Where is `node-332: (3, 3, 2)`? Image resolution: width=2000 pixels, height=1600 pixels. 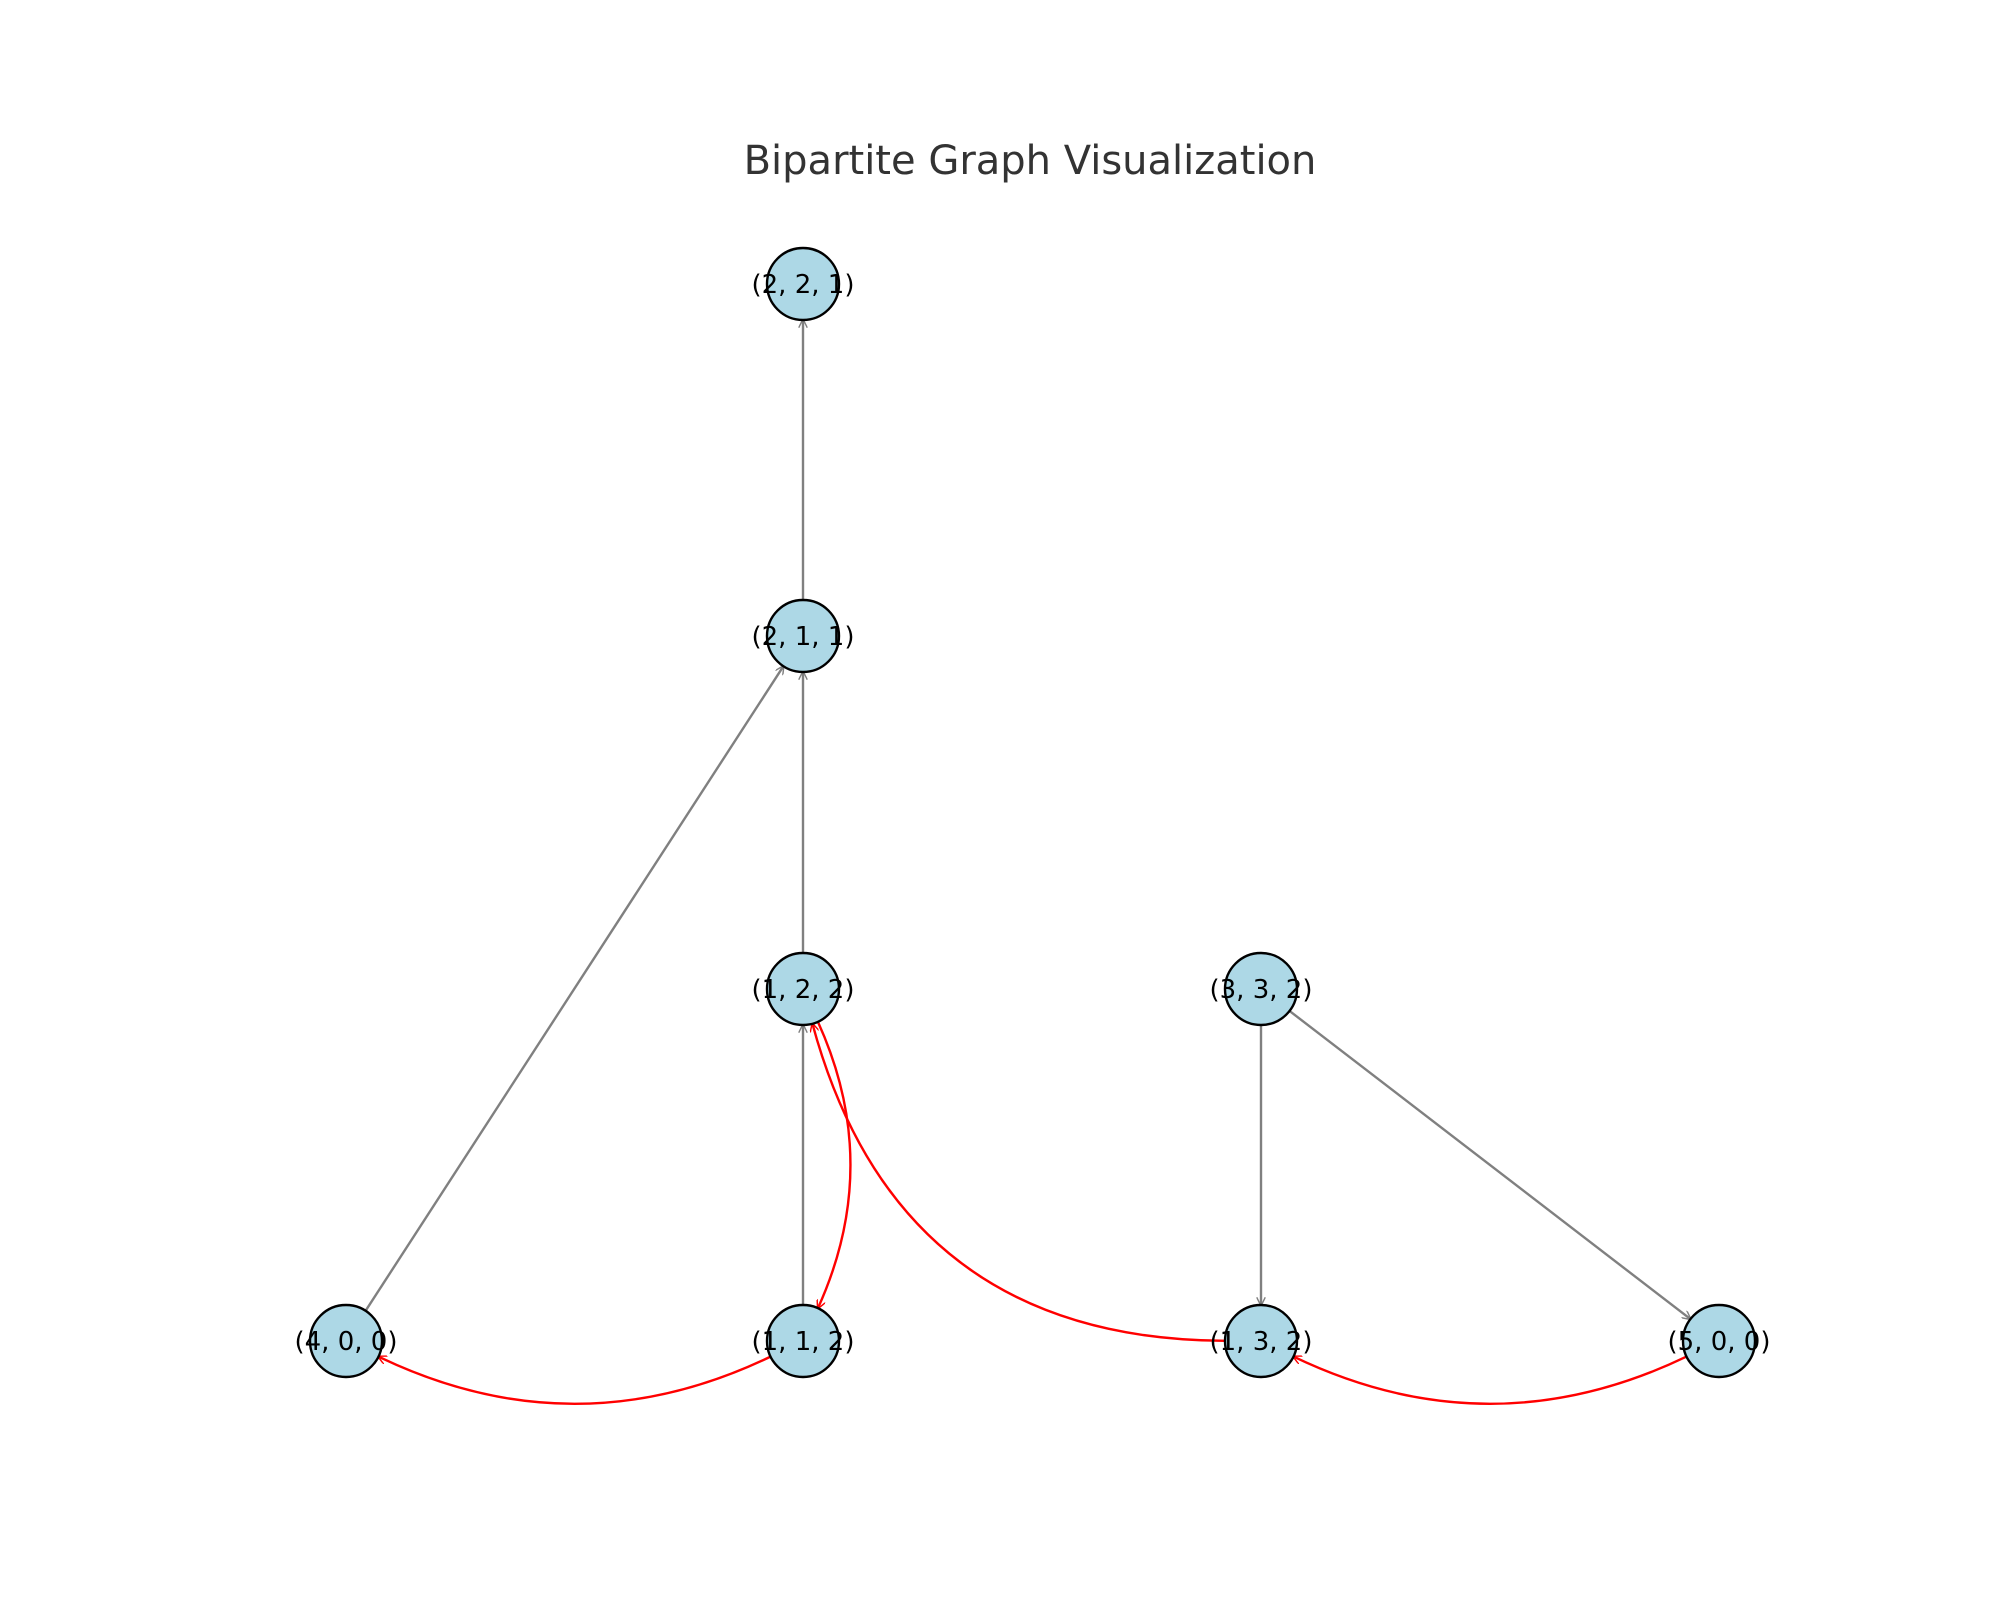 node-332: (3, 3, 2) is located at coordinates (1261, 989).